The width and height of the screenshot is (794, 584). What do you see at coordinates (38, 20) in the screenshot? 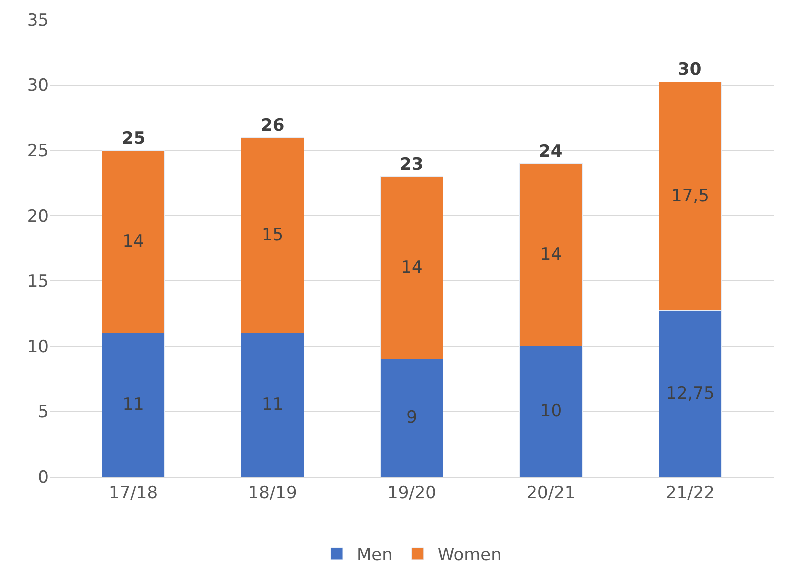
I see `y-tick-label: 35` at bounding box center [38, 20].